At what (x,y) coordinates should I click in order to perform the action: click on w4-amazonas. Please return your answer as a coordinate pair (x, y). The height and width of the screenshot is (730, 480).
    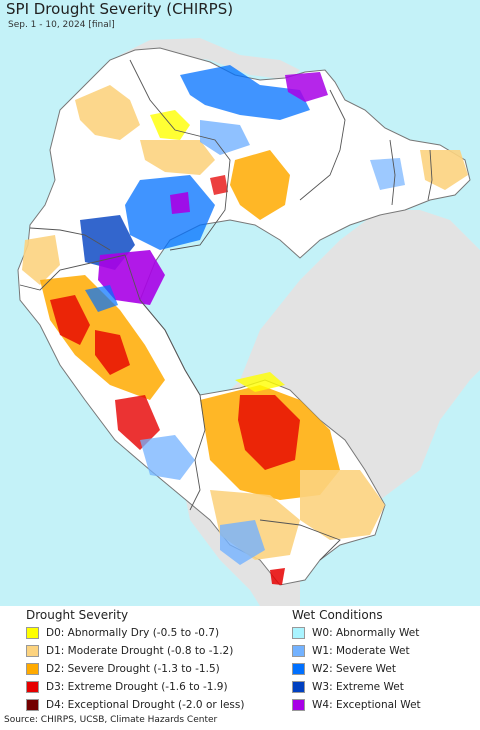
    Looking at the image, I should click on (131, 277).